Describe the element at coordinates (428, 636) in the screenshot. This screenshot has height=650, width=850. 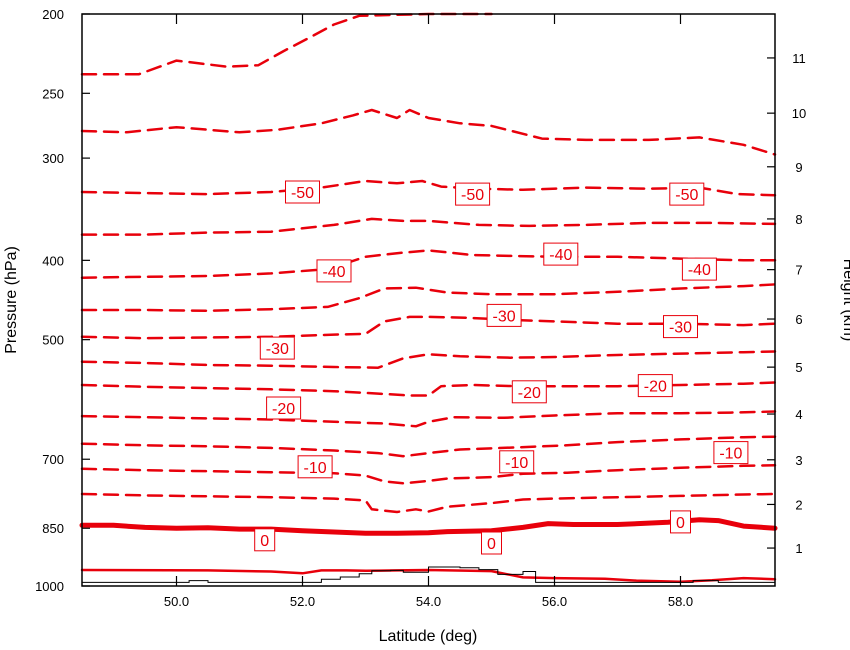
I see `x-axis-label: Latitude (deg)` at that location.